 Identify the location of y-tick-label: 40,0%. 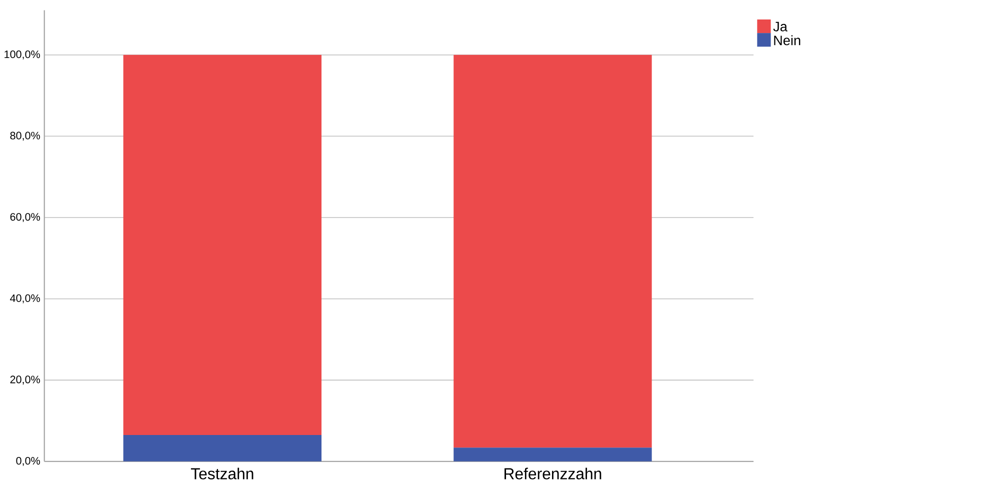
(25, 299).